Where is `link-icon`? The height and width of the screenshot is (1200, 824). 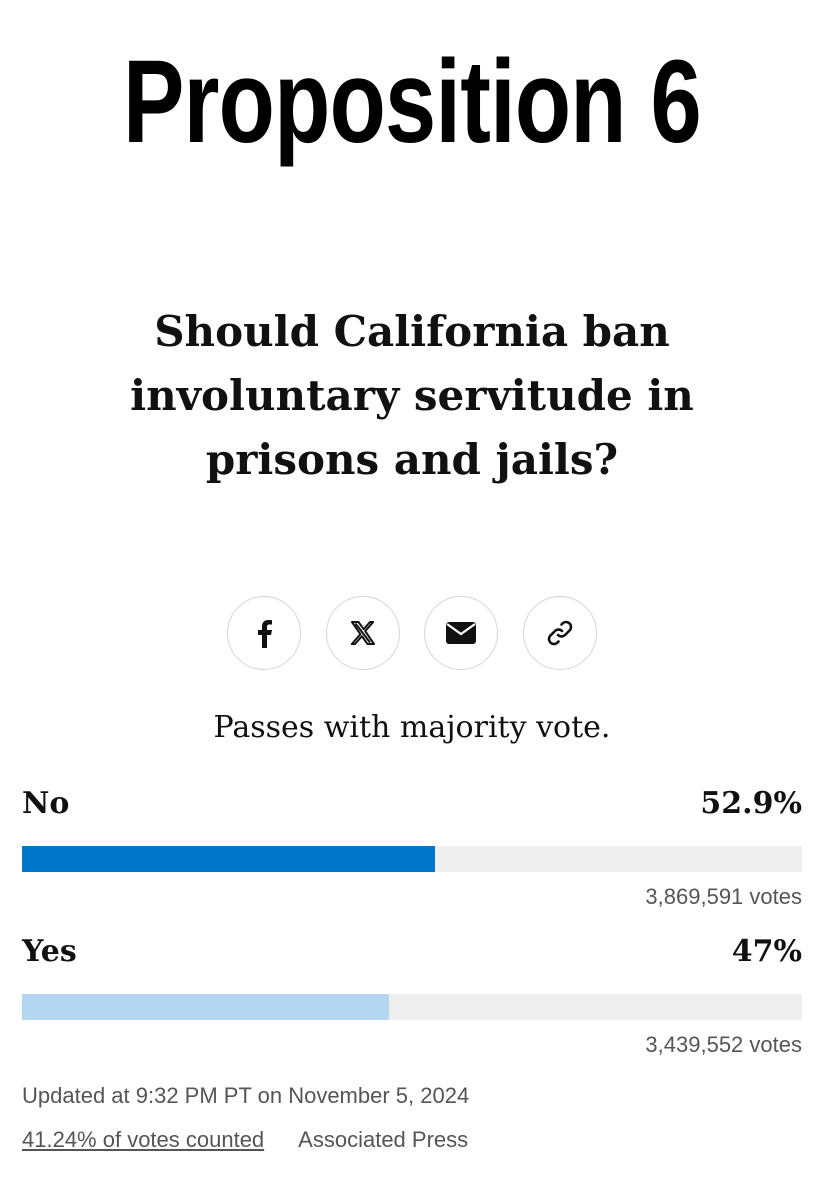
link-icon is located at coordinates (560, 633).